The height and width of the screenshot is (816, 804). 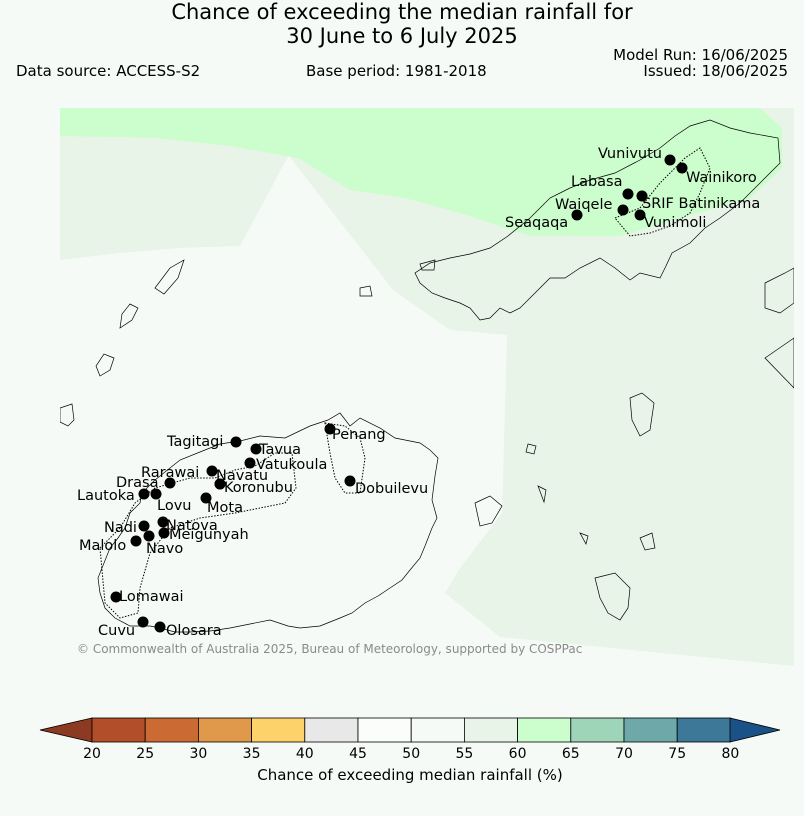 I want to click on colorbar-ticks: 20 25 30 35 40 45 50 55 60 65 70 75 80, so click(x=411, y=754).